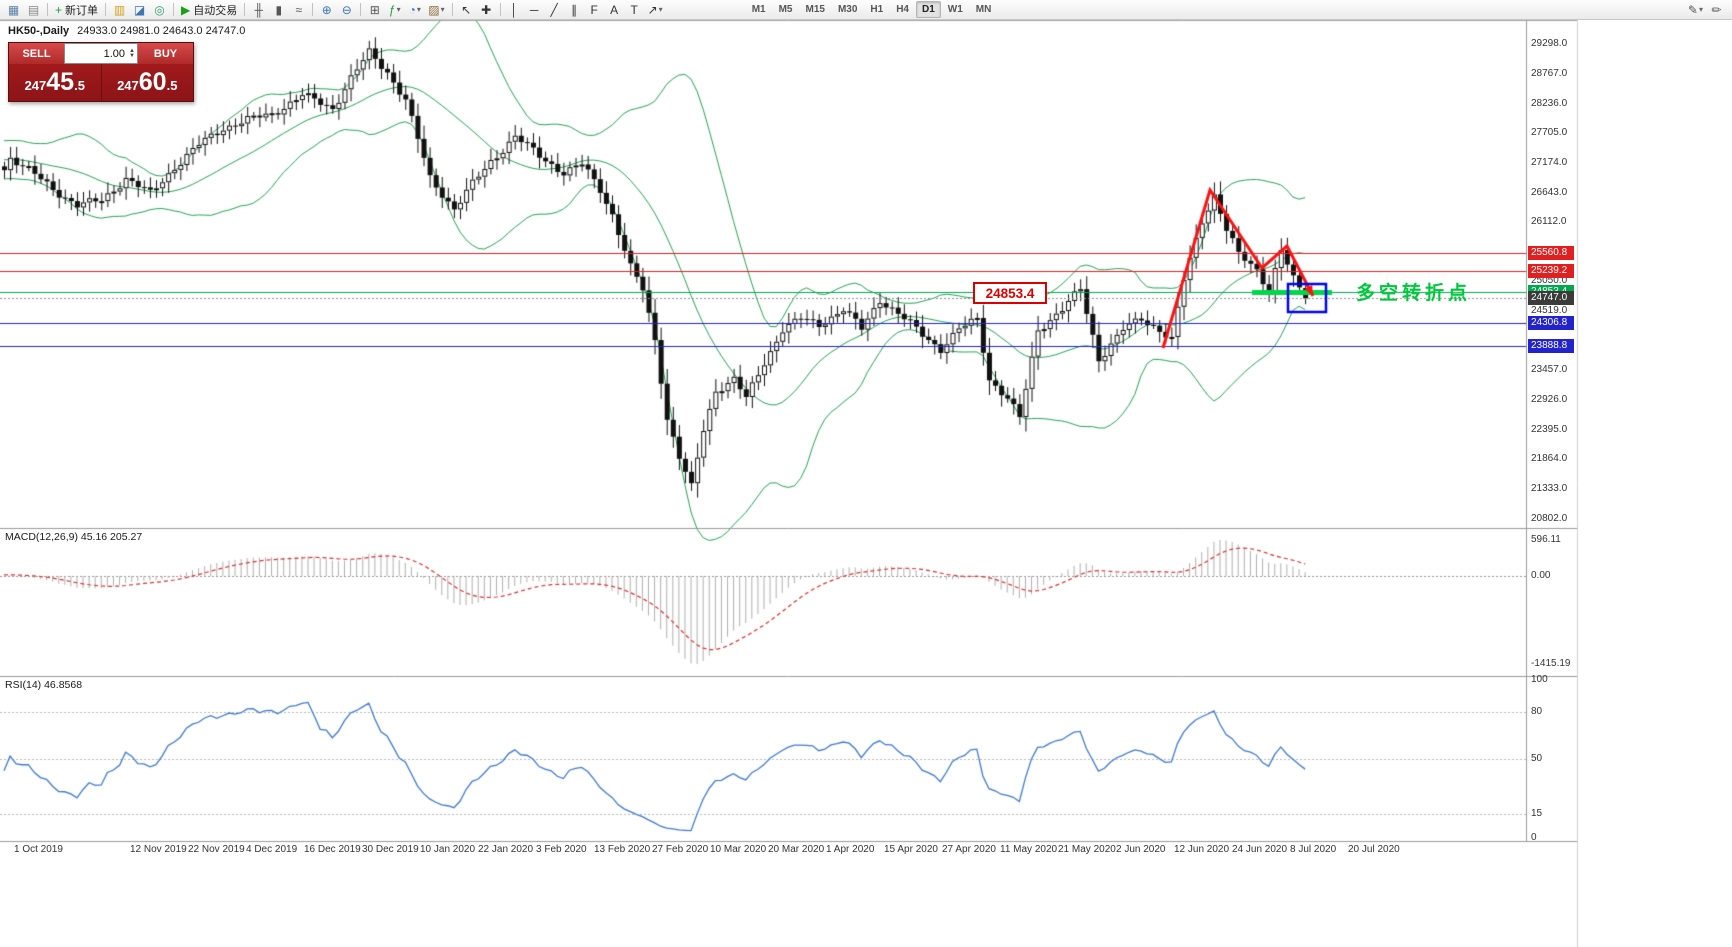 Image resolution: width=1732 pixels, height=947 pixels. Describe the element at coordinates (1551, 252) in the screenshot. I see `price-level-chip: 25560.8` at that location.